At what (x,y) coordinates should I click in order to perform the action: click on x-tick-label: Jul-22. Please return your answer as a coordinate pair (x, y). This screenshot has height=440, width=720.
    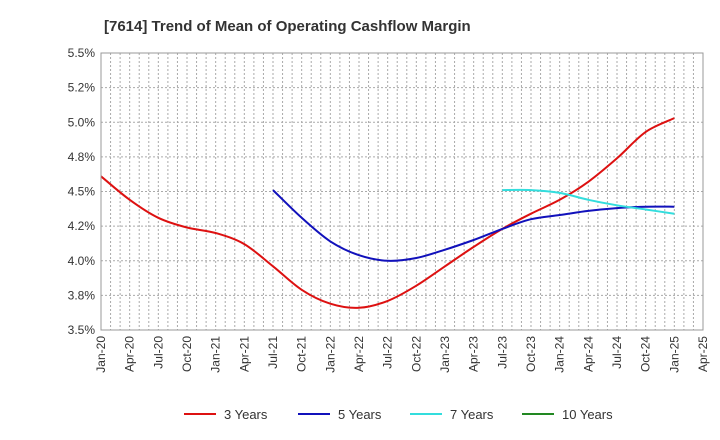
    Looking at the image, I should click on (388, 352).